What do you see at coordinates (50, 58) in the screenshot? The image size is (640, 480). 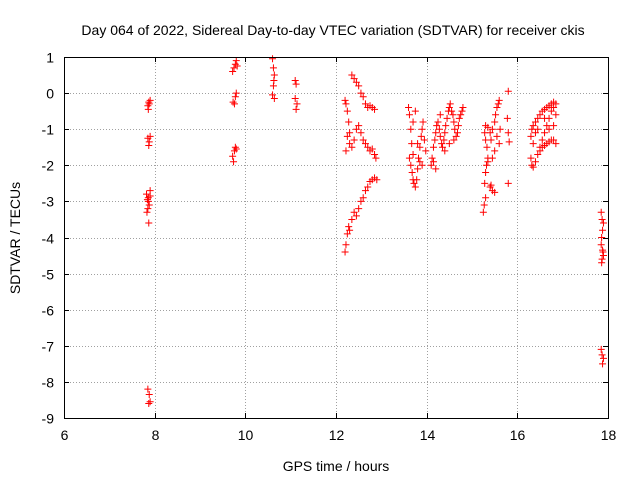 I see `y-tick-label: 1` at bounding box center [50, 58].